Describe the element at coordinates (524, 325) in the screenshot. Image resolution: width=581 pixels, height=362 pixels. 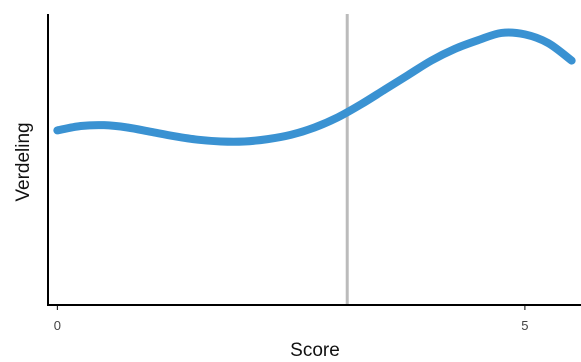
I see `x-tick-label: 5` at that location.